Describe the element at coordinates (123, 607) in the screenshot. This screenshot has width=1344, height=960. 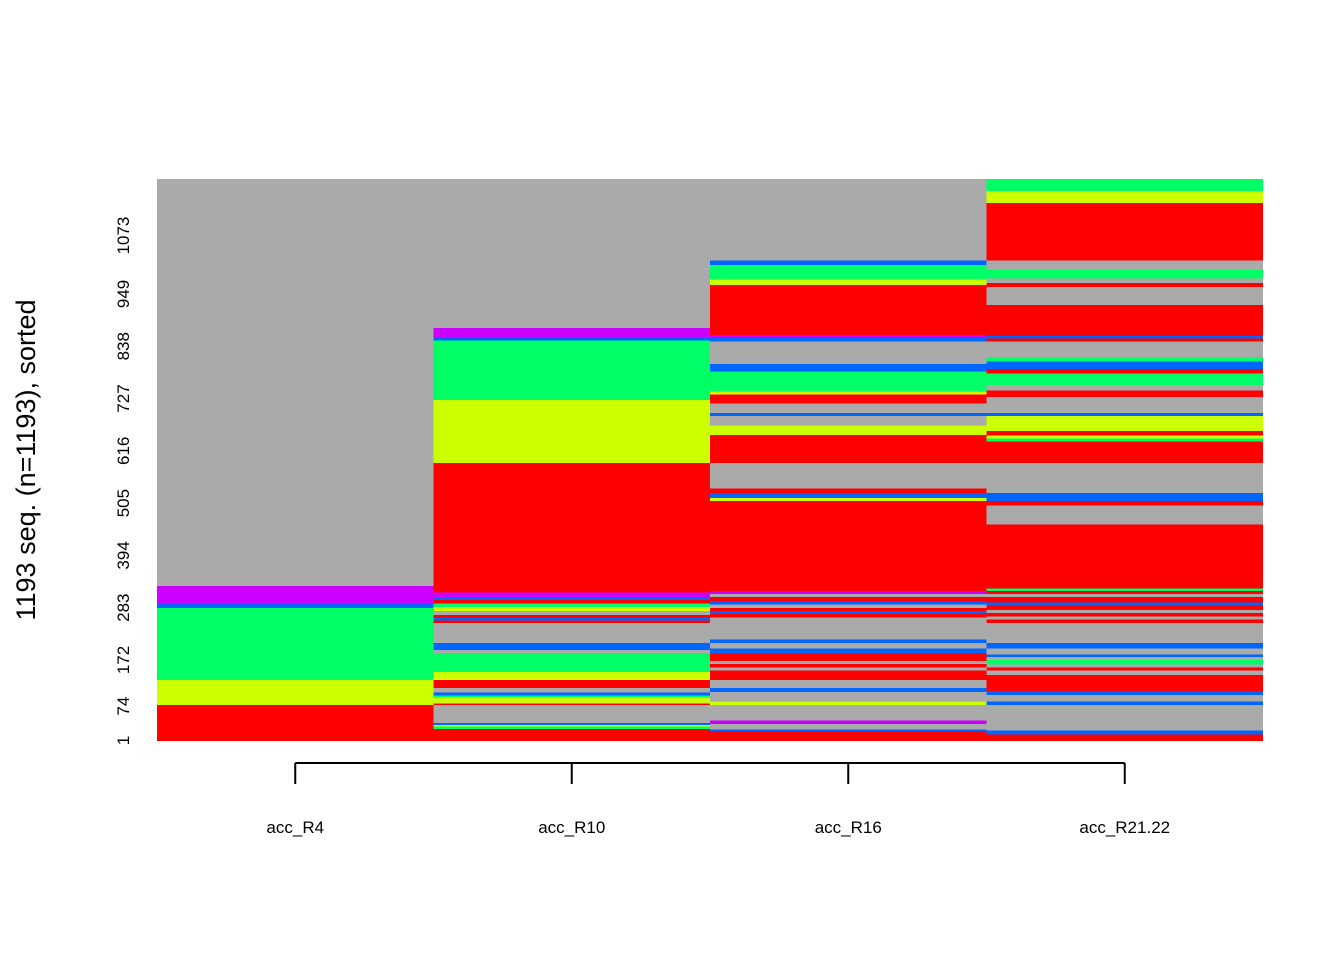
I see `y-tick-label: 283` at that location.